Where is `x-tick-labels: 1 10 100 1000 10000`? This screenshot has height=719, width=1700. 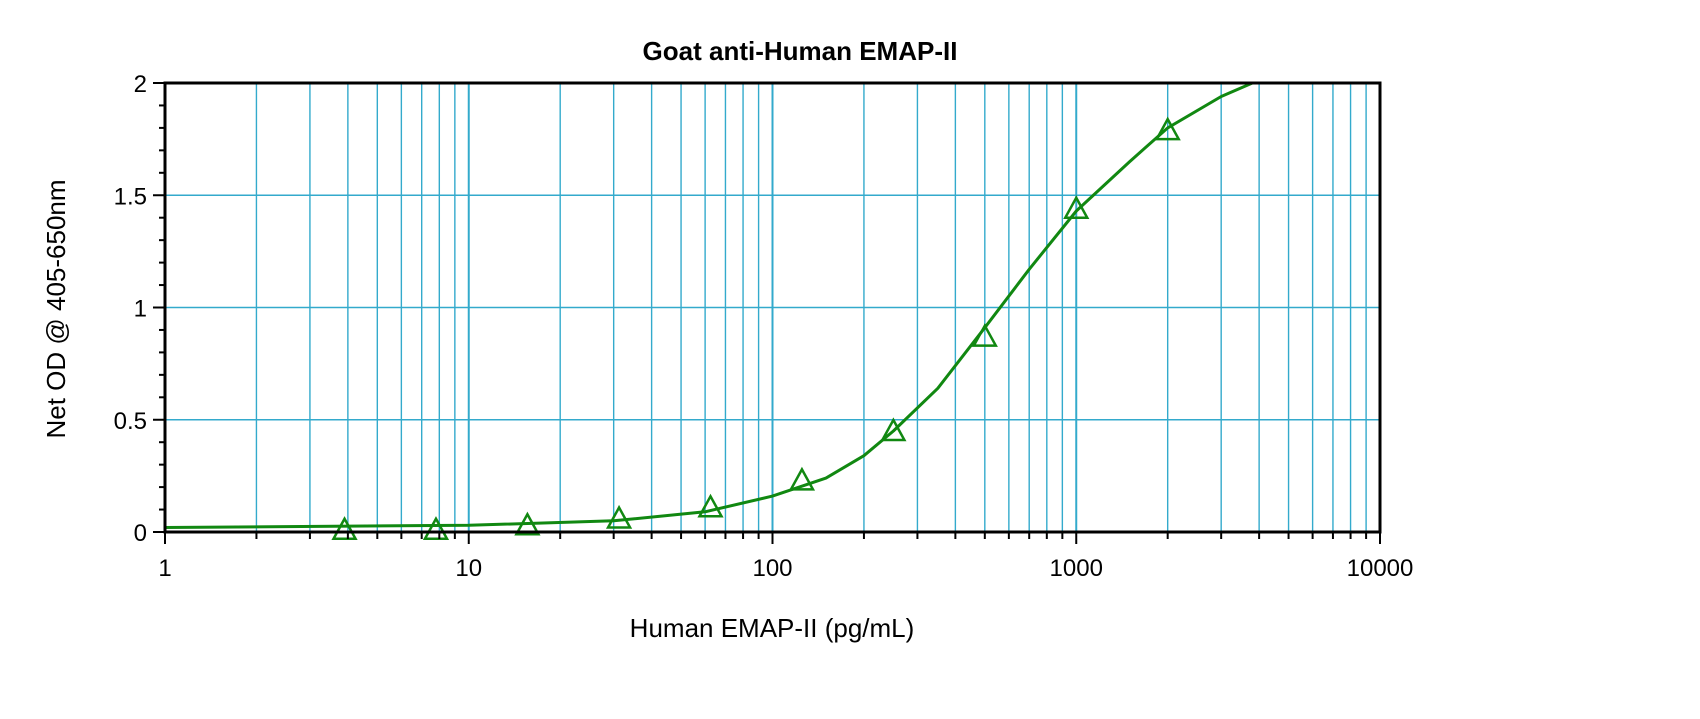
x-tick-labels: 1 10 100 1000 10000 is located at coordinates (785, 568).